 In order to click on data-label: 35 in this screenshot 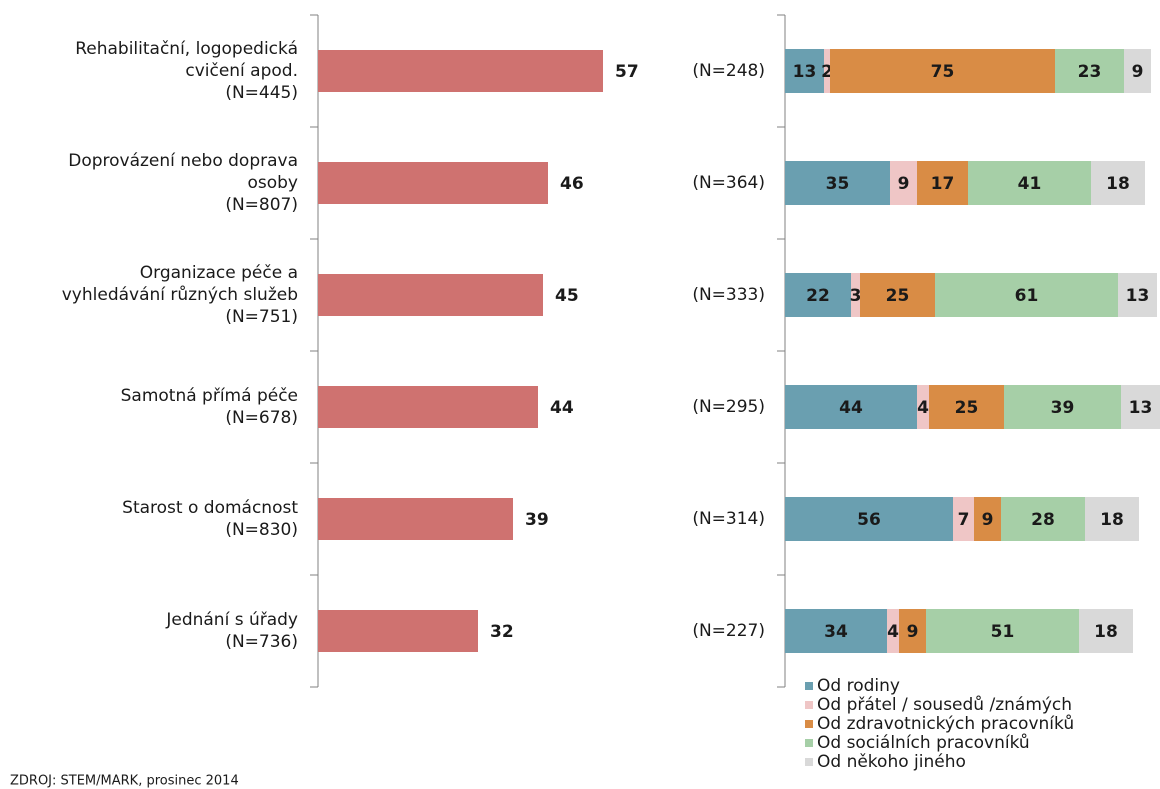, I will do `click(838, 184)`.